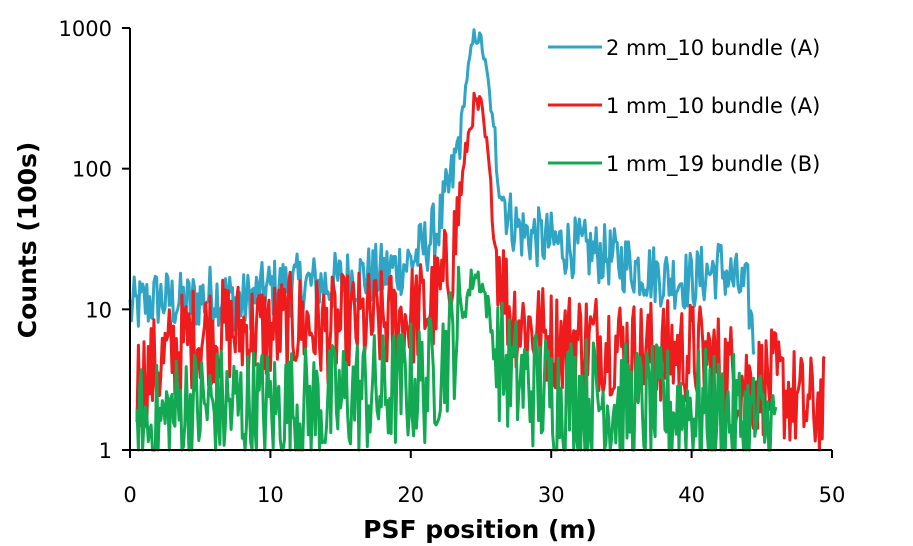 This screenshot has width=913, height=546. What do you see at coordinates (410, 495) in the screenshot?
I see `x-tick-label: 20` at bounding box center [410, 495].